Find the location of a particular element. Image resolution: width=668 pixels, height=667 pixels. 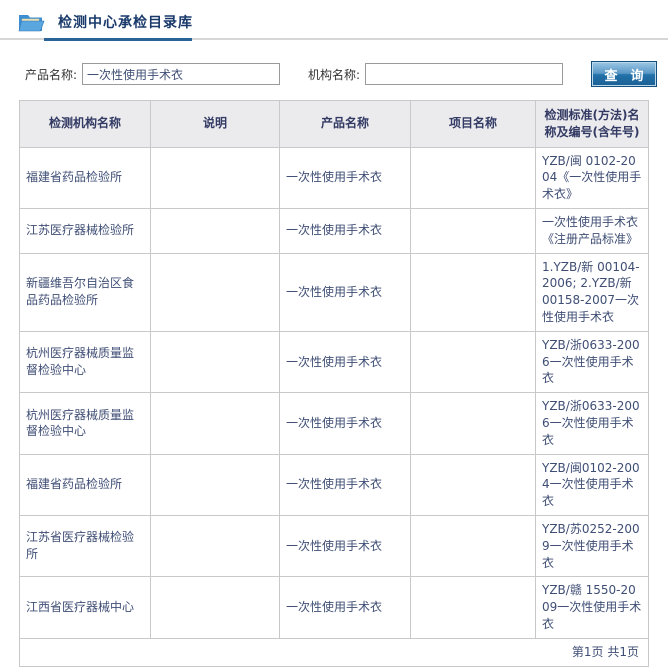

col-header-standard: 检测标准(方法)名称及编号(含年号) is located at coordinates (592, 124).